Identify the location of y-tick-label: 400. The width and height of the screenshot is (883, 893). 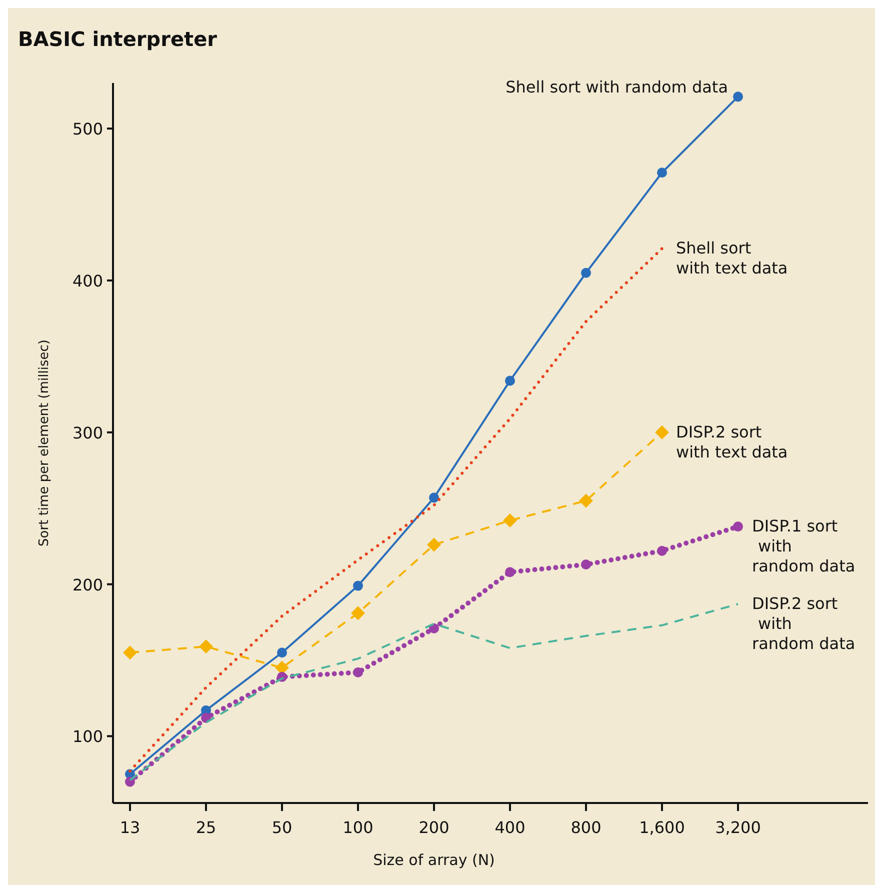
(87, 280).